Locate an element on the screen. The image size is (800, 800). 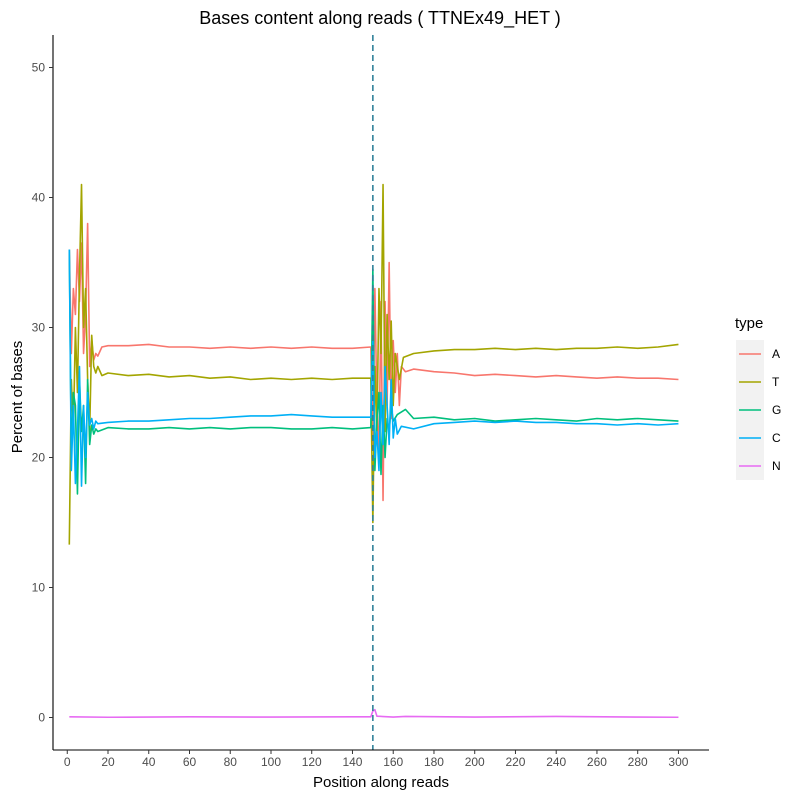
y-tick-label: 0 is located at coordinates (41, 718).